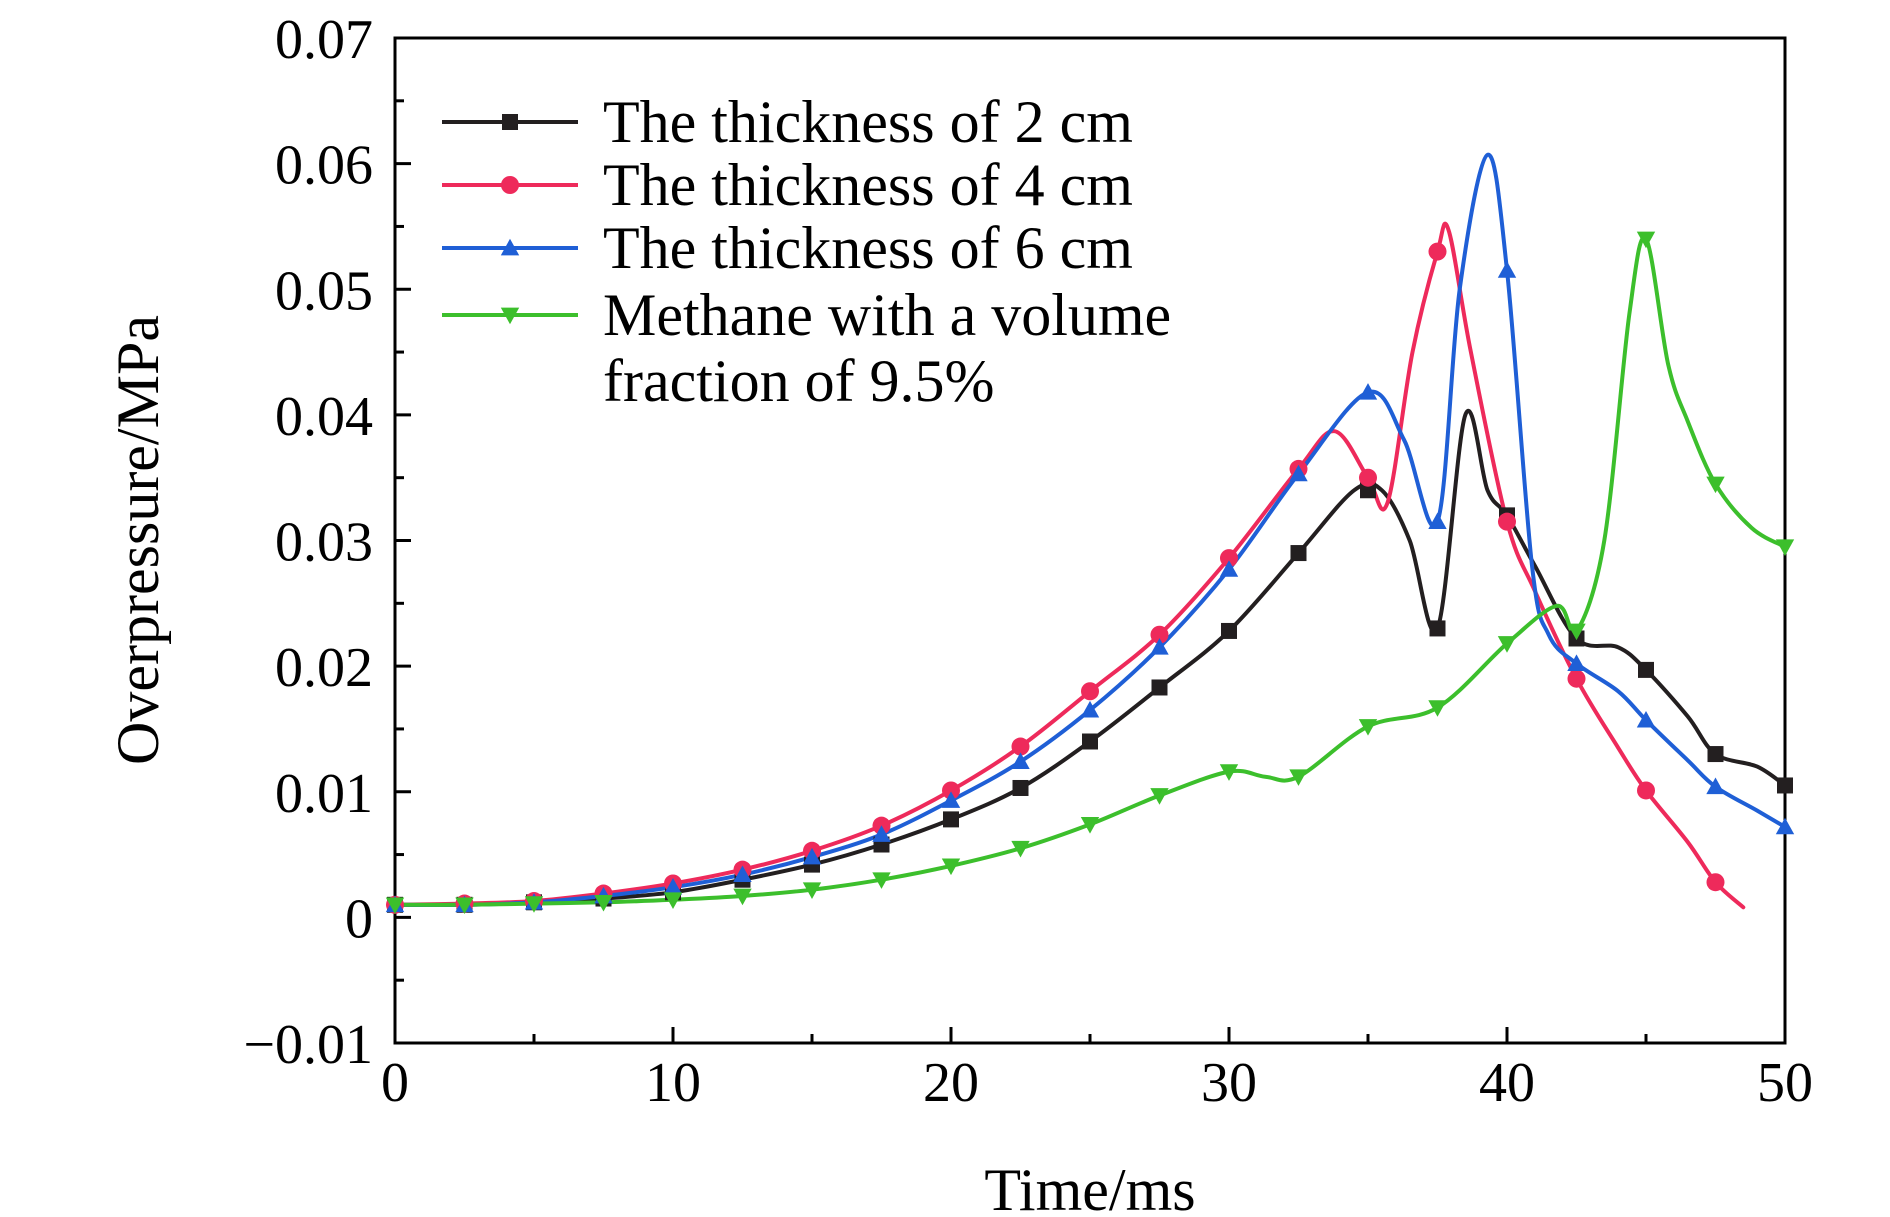 The width and height of the screenshot is (1890, 1217). Describe the element at coordinates (887, 315) in the screenshot. I see `legend-label: Methane with a volume` at that location.